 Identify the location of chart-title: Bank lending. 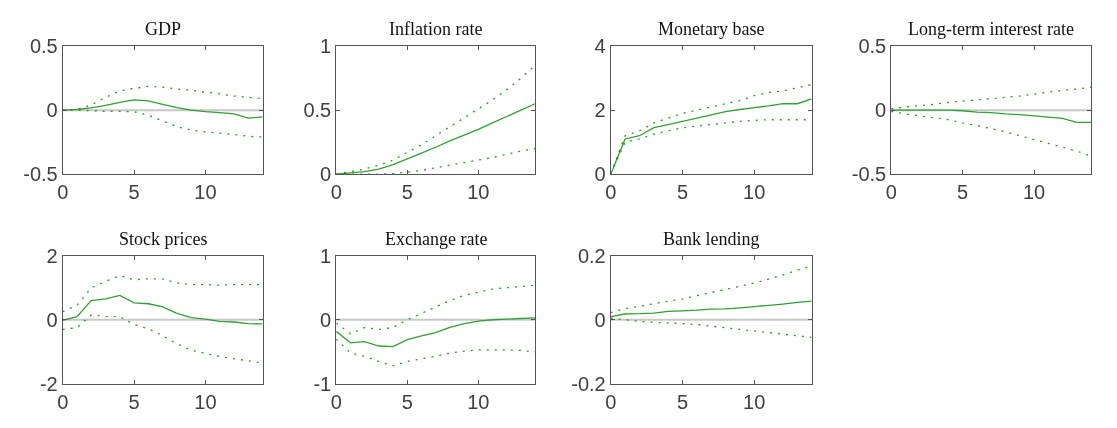
(711, 239).